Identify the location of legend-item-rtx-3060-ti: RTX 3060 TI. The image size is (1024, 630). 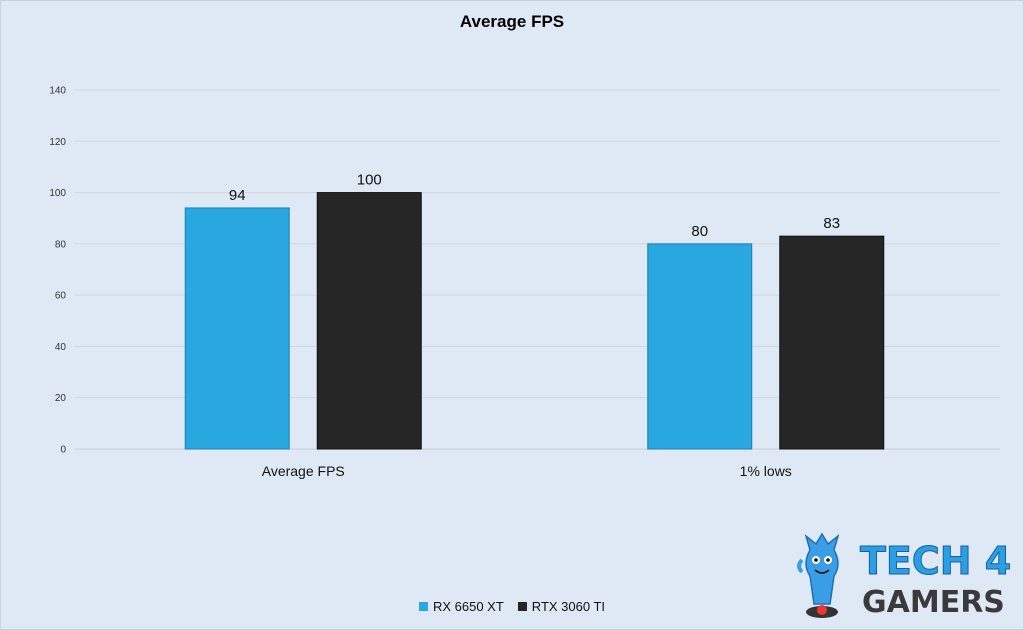
(561, 606).